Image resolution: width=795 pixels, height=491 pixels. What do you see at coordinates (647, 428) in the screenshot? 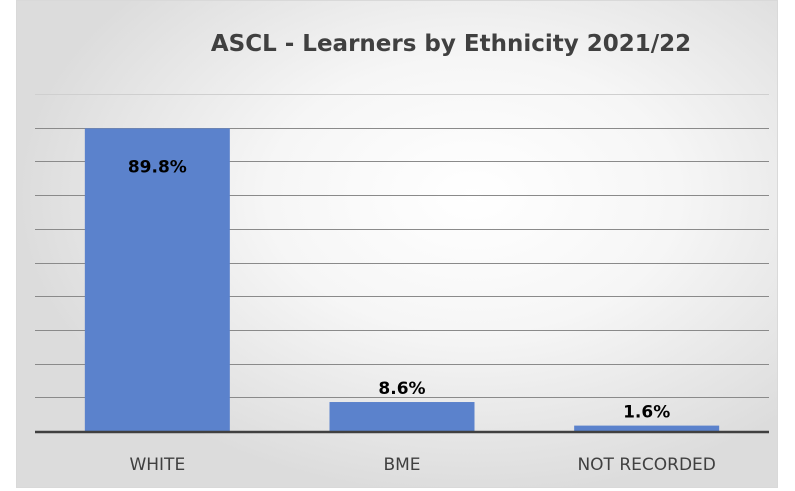
I see `bar-not-recorded` at bounding box center [647, 428].